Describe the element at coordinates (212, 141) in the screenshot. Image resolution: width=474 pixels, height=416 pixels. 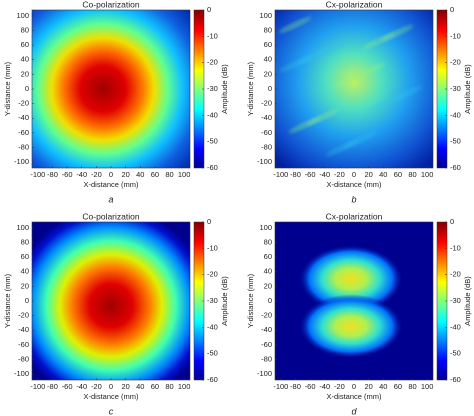
I see `colorbar-tick-label: -50` at that location.